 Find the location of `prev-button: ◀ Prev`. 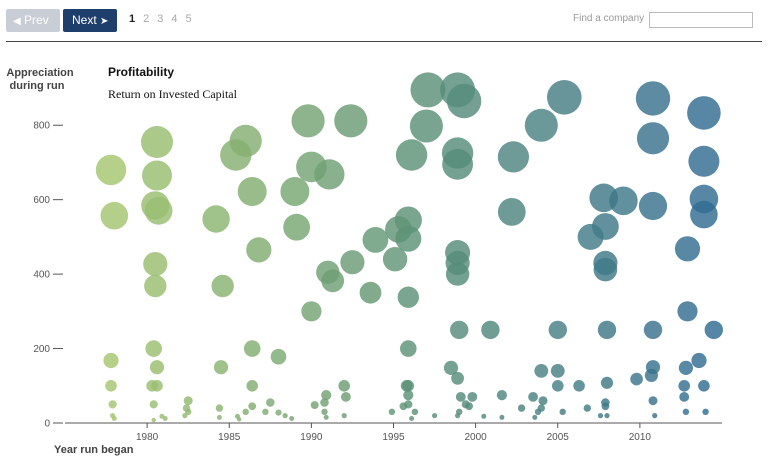

prev-button: ◀ Prev is located at coordinates (33, 20).